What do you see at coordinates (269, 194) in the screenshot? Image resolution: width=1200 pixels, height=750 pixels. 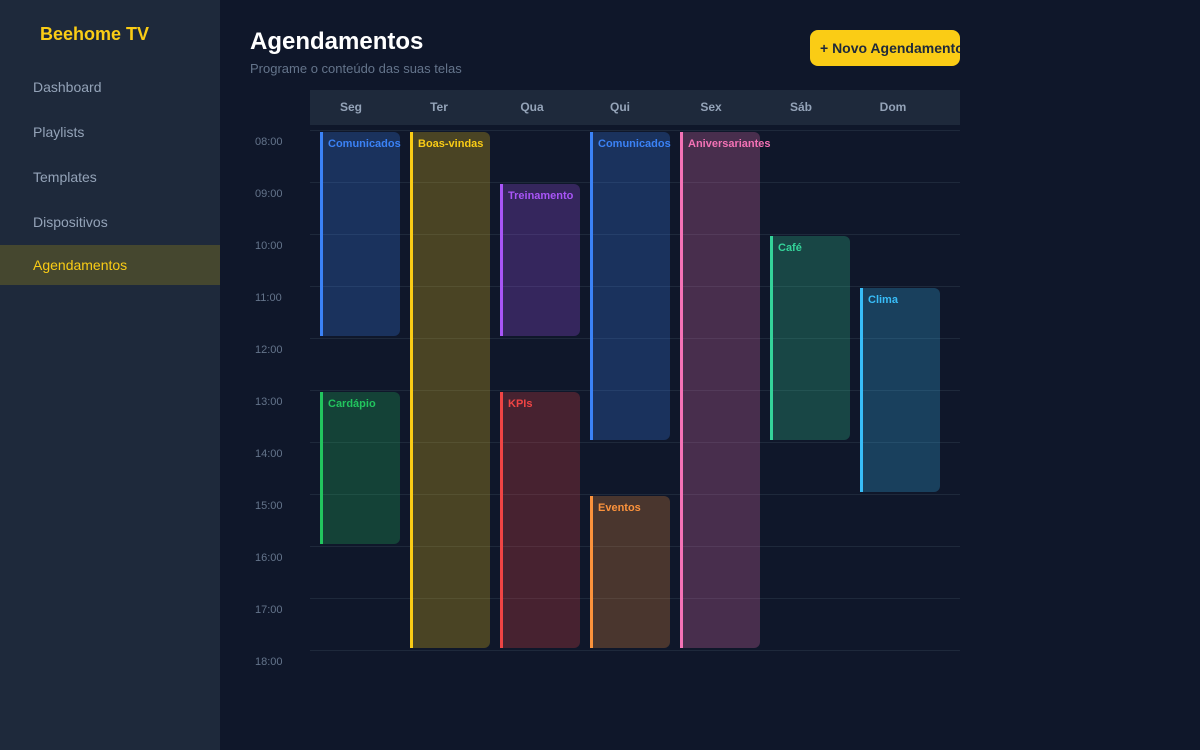 I see `hour-label: 09:00` at bounding box center [269, 194].